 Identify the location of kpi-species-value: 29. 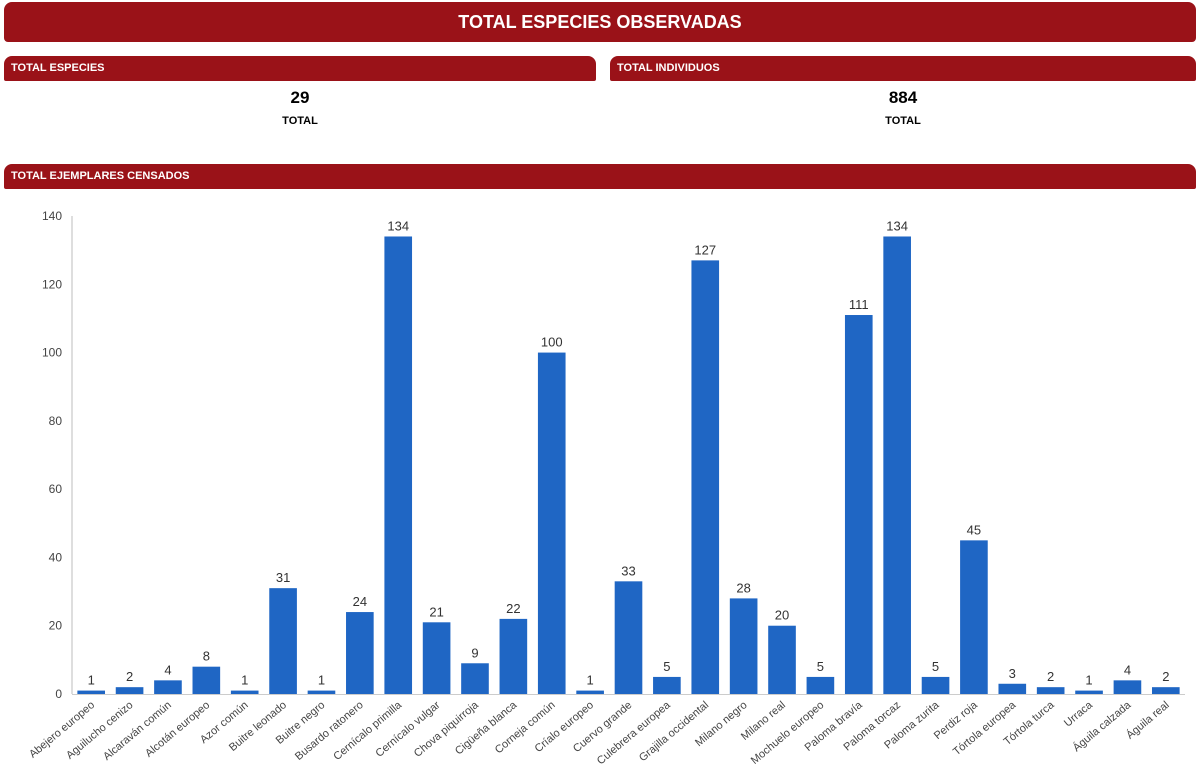
(300, 97).